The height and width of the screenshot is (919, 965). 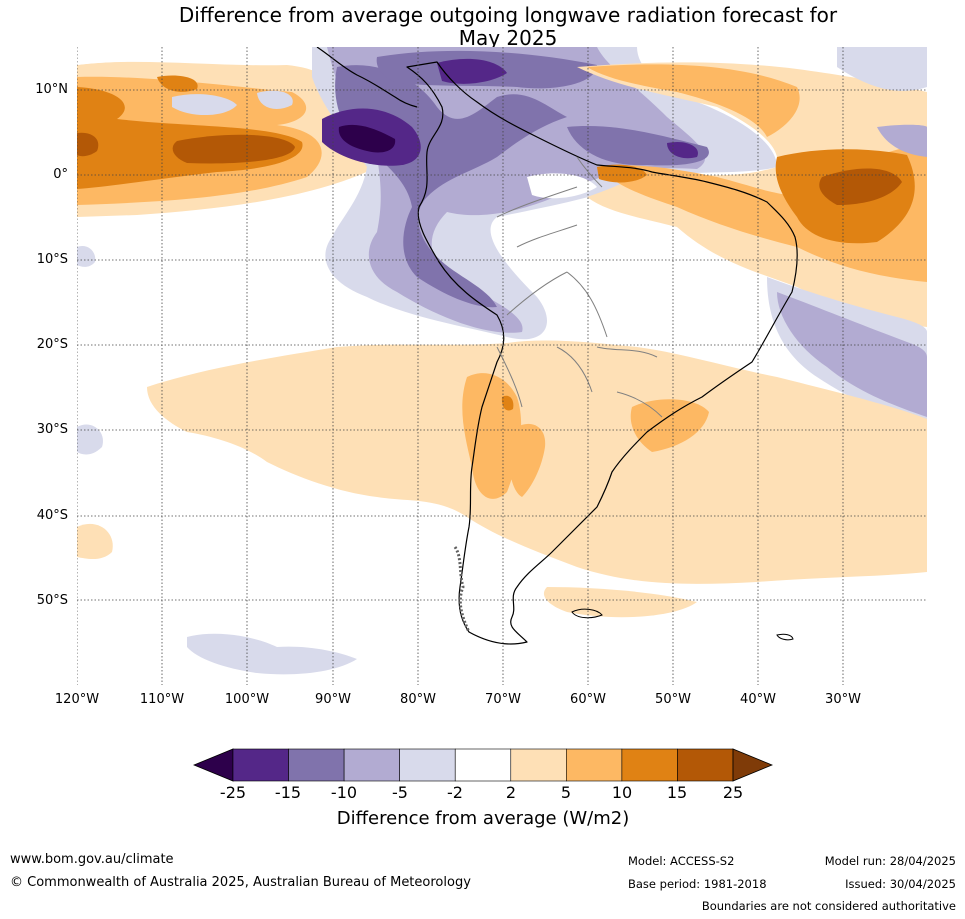 What do you see at coordinates (622, 792) in the screenshot?
I see `colorbar-tick: 10` at bounding box center [622, 792].